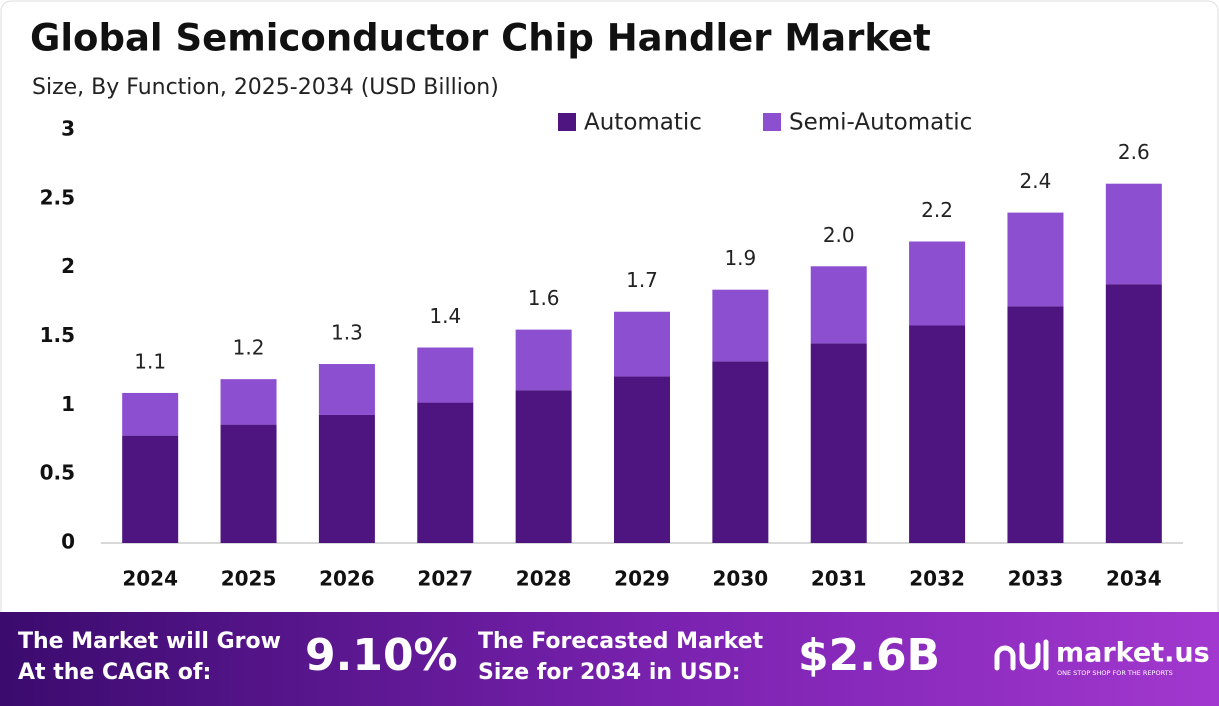 This screenshot has width=1219, height=706. Describe the element at coordinates (1036, 181) in the screenshot. I see `total-label: 2.4` at that location.